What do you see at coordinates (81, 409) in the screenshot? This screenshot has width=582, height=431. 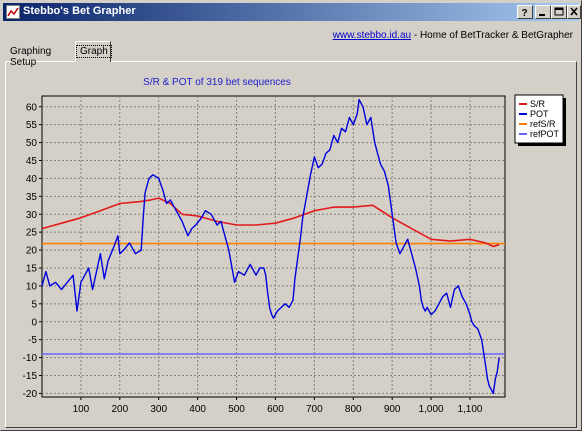 I see `x-tick-label: 100` at bounding box center [81, 409].